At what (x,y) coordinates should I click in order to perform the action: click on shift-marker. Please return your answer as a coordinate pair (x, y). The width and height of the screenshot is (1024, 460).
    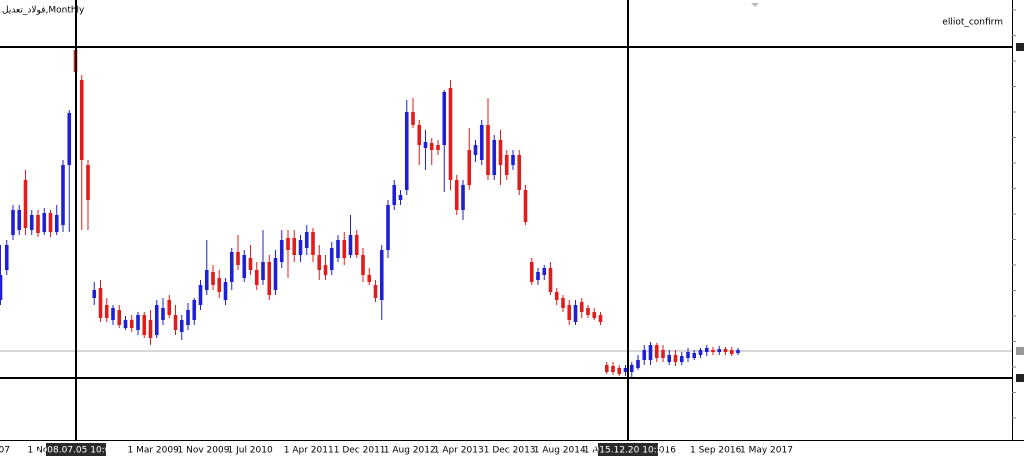
    Looking at the image, I should click on (755, 5).